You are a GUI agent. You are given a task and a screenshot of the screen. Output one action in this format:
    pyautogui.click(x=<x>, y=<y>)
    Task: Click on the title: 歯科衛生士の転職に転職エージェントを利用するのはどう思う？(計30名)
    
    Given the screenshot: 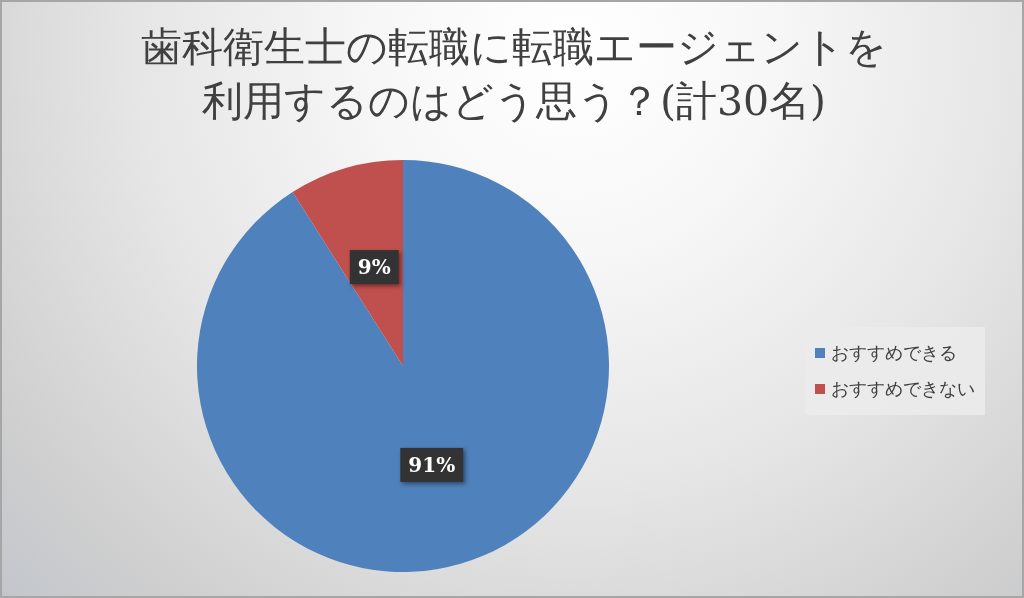 What is the action you would take?
    pyautogui.click(x=514, y=74)
    